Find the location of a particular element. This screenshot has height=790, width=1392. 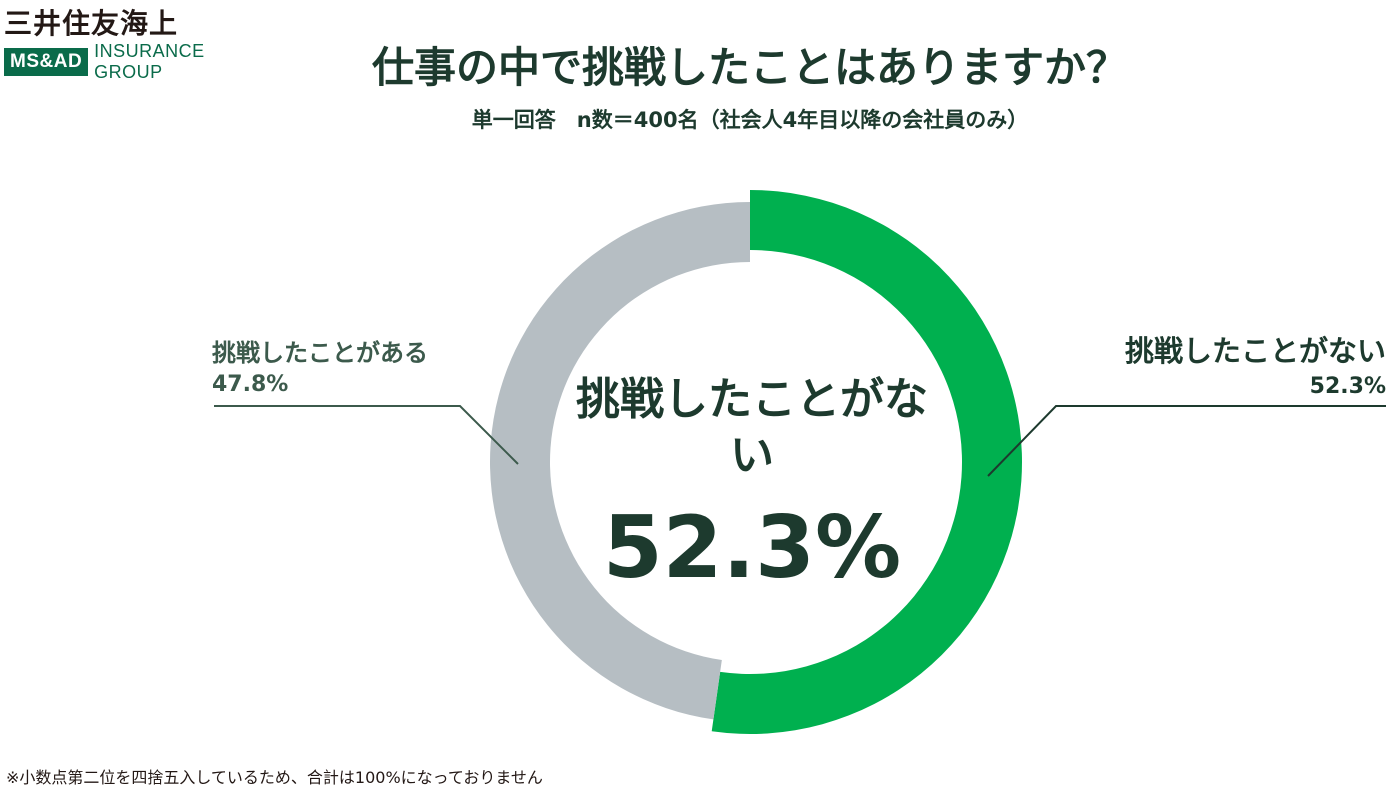

center-value: 52.3% is located at coordinates (752, 548).